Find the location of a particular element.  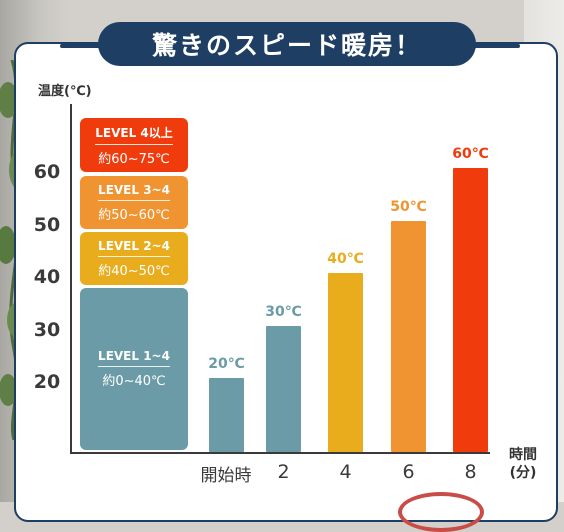

bar-value-label: 60℃ is located at coordinates (470, 154).